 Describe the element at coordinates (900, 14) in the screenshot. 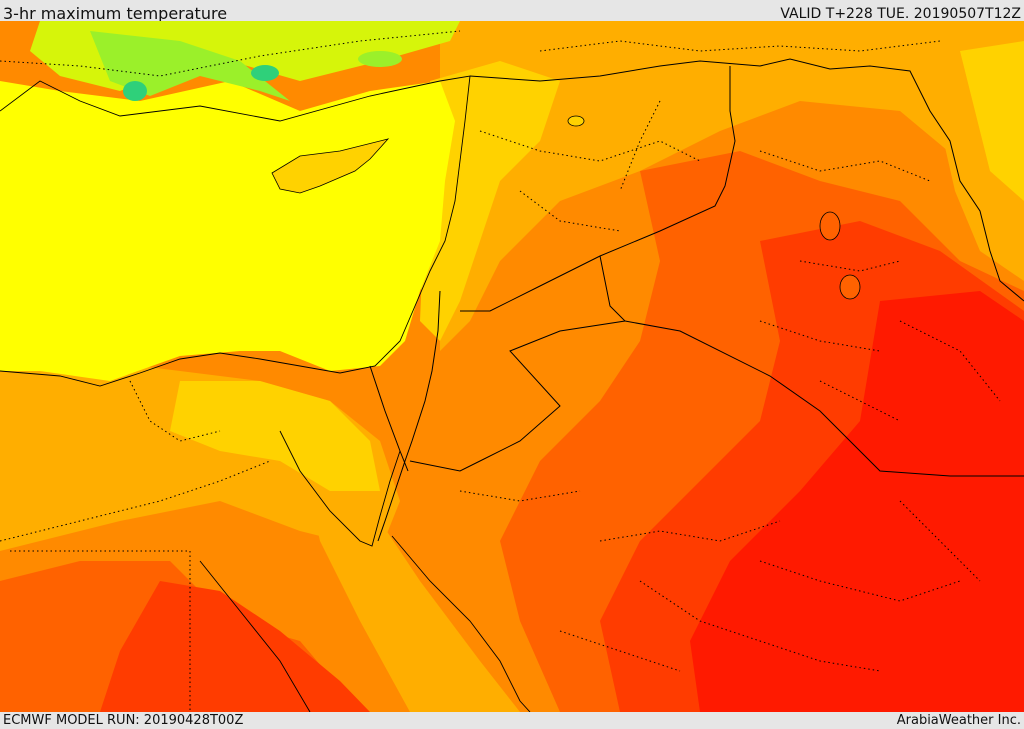

I see `valid-time: VALID T+228 TUE. 20190507T12Z` at that location.